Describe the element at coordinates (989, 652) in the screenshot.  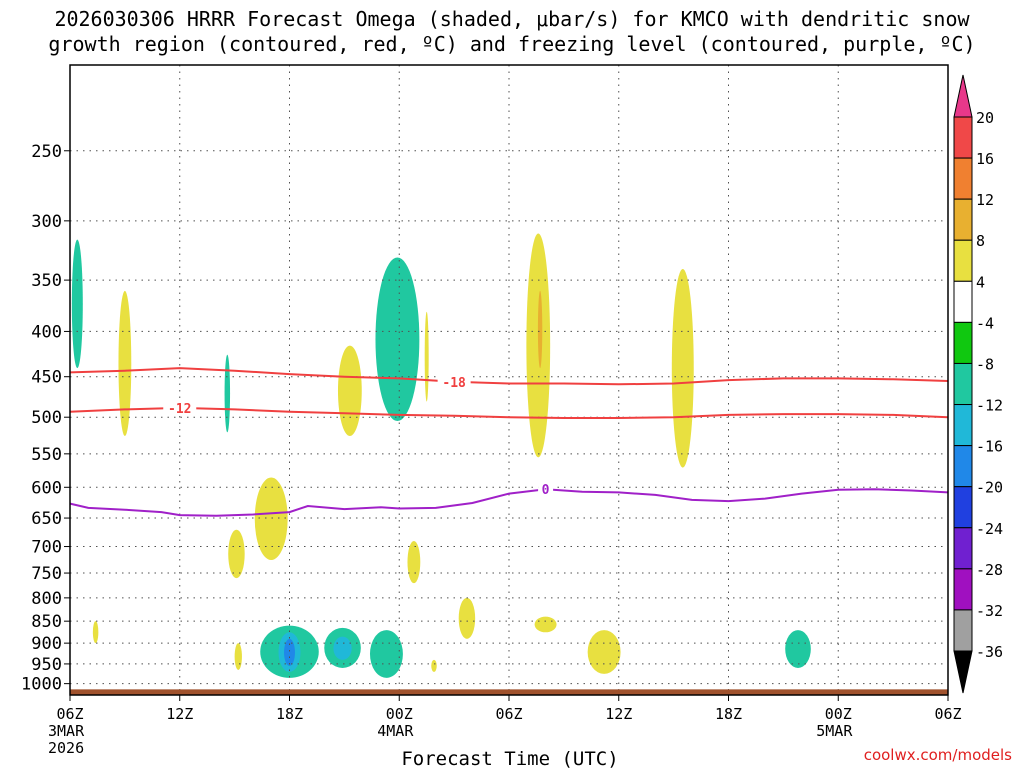
I see `colorbar-label--36: -36` at that location.